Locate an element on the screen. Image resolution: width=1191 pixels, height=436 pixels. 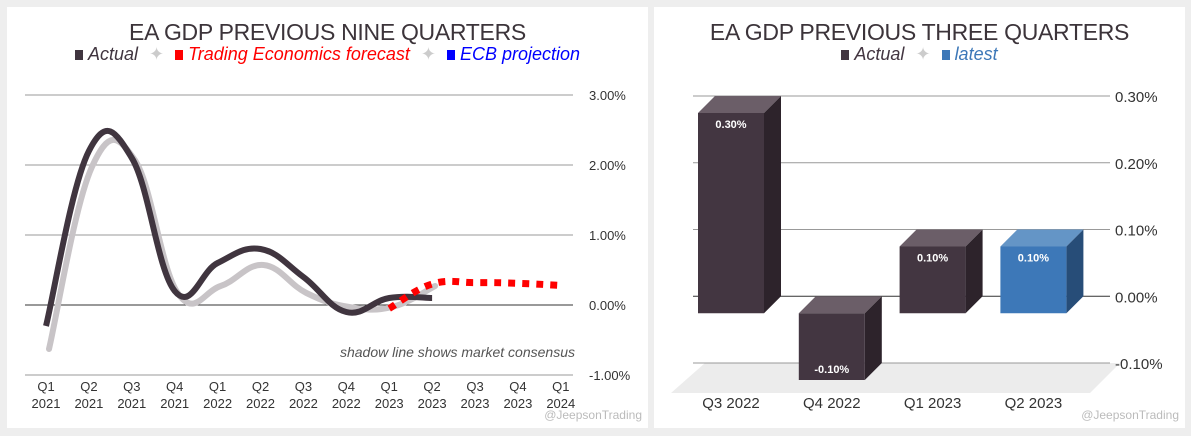
y-tick-label: 3.00% is located at coordinates (607, 95).